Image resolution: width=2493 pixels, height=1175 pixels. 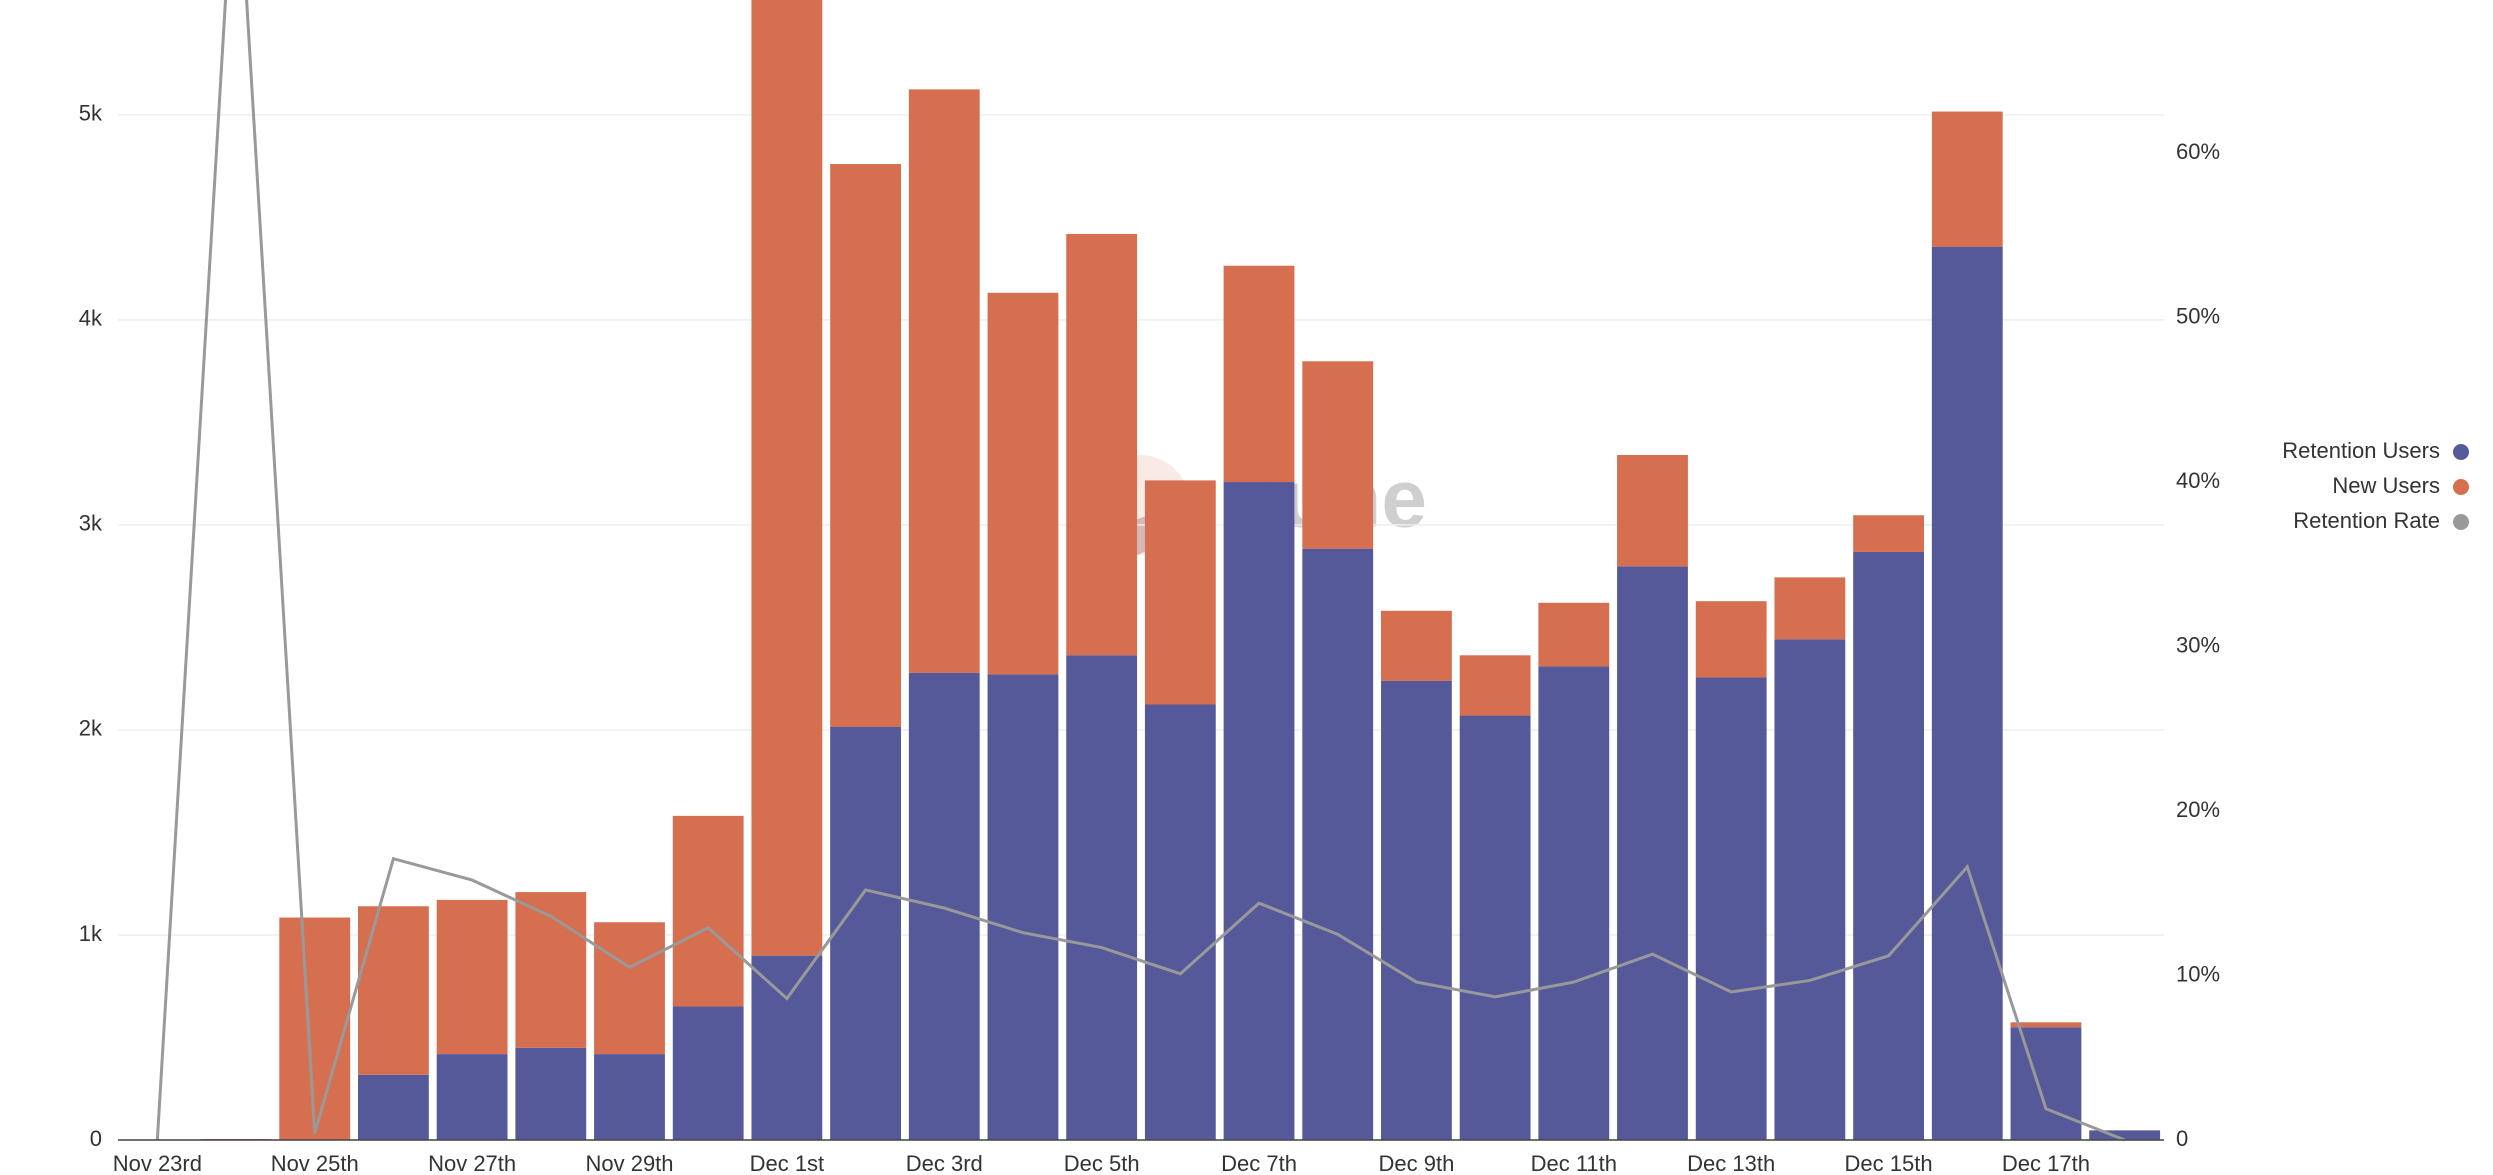 I want to click on y2-tick-label: 20%, so click(x=2198, y=809).